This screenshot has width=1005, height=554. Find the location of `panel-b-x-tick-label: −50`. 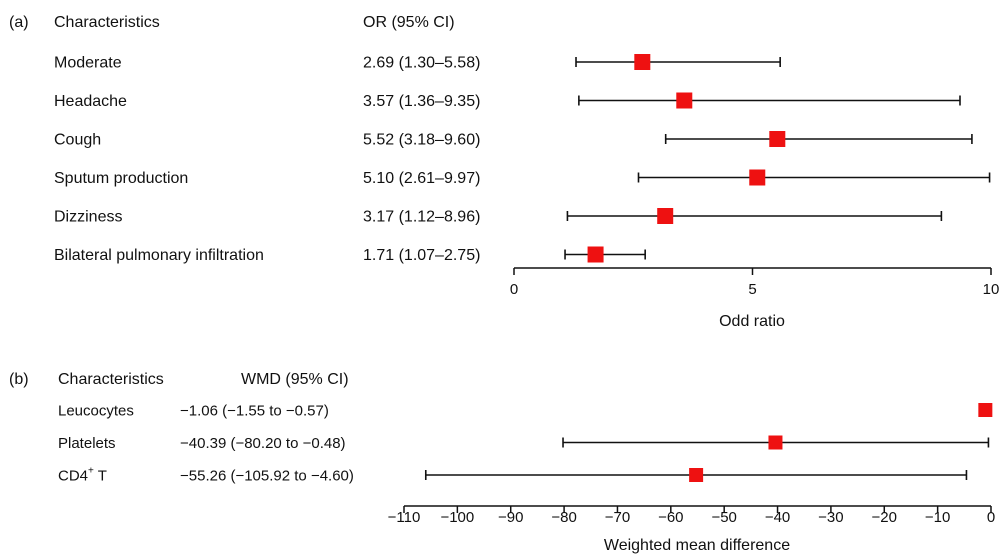

panel-b-x-tick-label: −50 is located at coordinates (723, 517).